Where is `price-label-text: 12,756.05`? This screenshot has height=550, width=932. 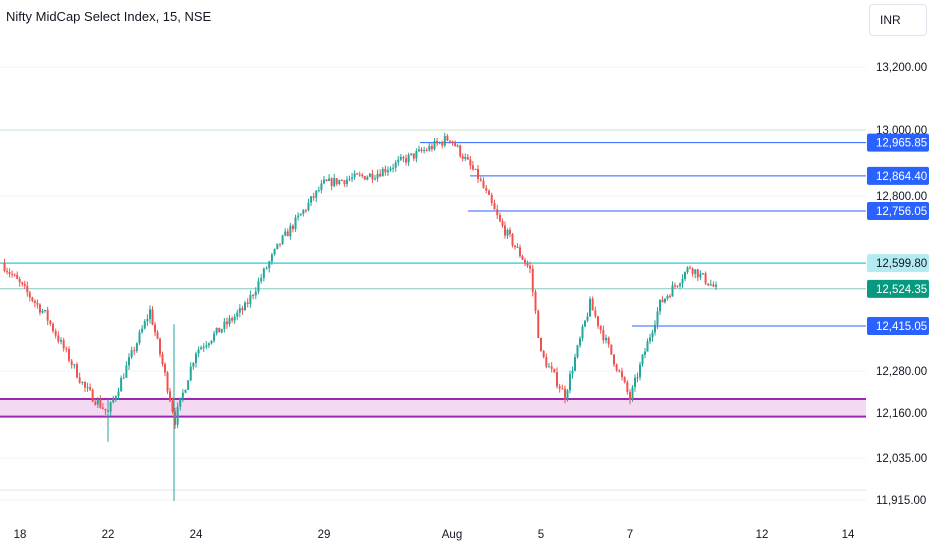
price-label-text: 12,756.05 is located at coordinates (901, 212).